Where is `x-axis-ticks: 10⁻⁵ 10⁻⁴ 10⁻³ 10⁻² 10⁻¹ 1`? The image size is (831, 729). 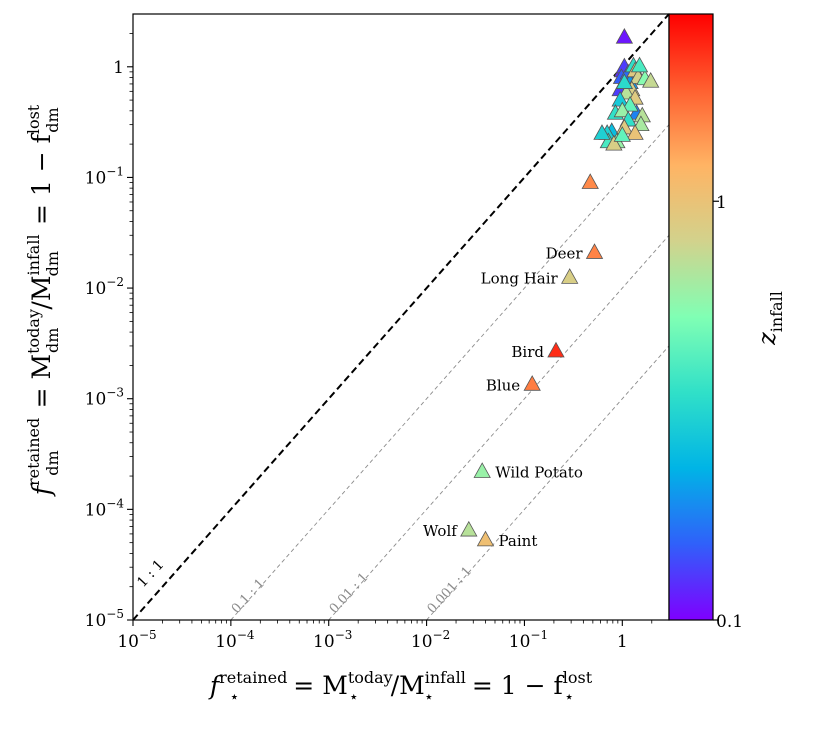 x-axis-ticks: 10⁻⁵ 10⁻⁴ 10⁻³ 10⁻² 10⁻¹ 1 is located at coordinates (385, 636).